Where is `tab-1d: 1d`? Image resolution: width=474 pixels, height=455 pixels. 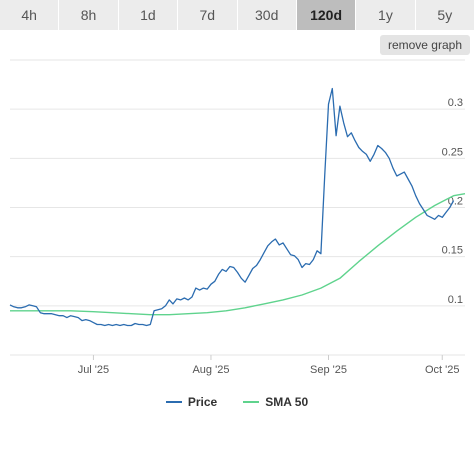
tab-1d: 1d is located at coordinates (148, 15).